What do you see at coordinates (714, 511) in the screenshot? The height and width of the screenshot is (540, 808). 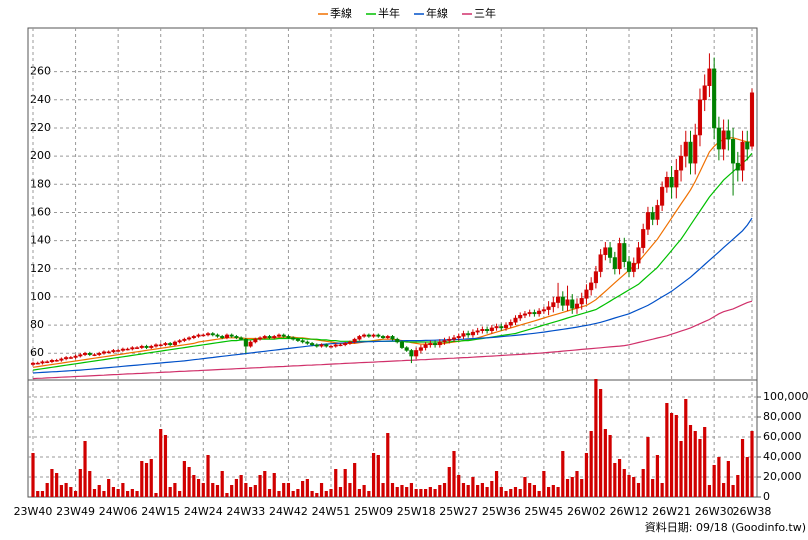 I see `x-tick-label: 26W30` at bounding box center [714, 511].